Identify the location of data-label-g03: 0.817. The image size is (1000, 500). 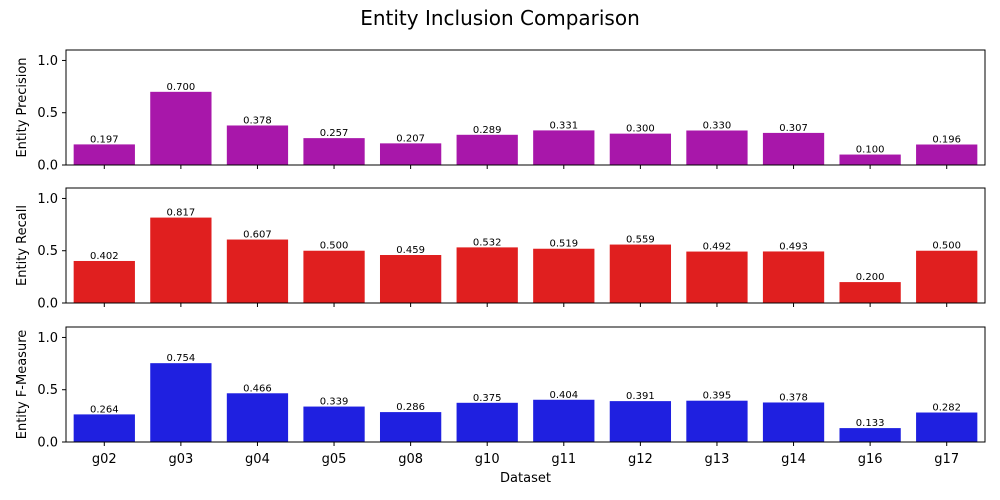
(181, 213).